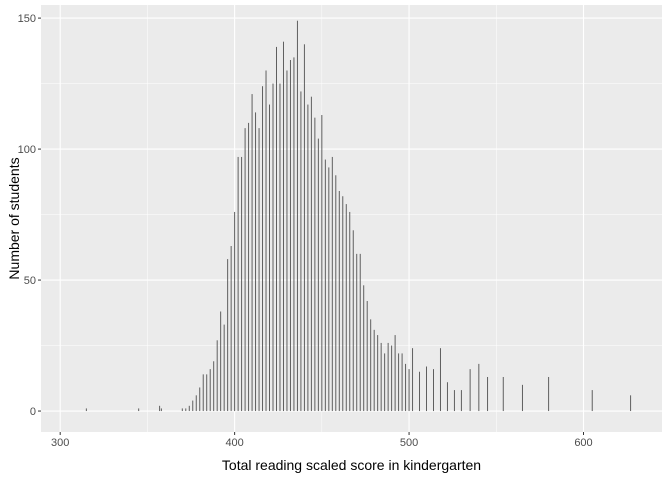 This screenshot has height=480, width=672. Describe the element at coordinates (27, 150) in the screenshot. I see `y-tick-label: 100` at that location.